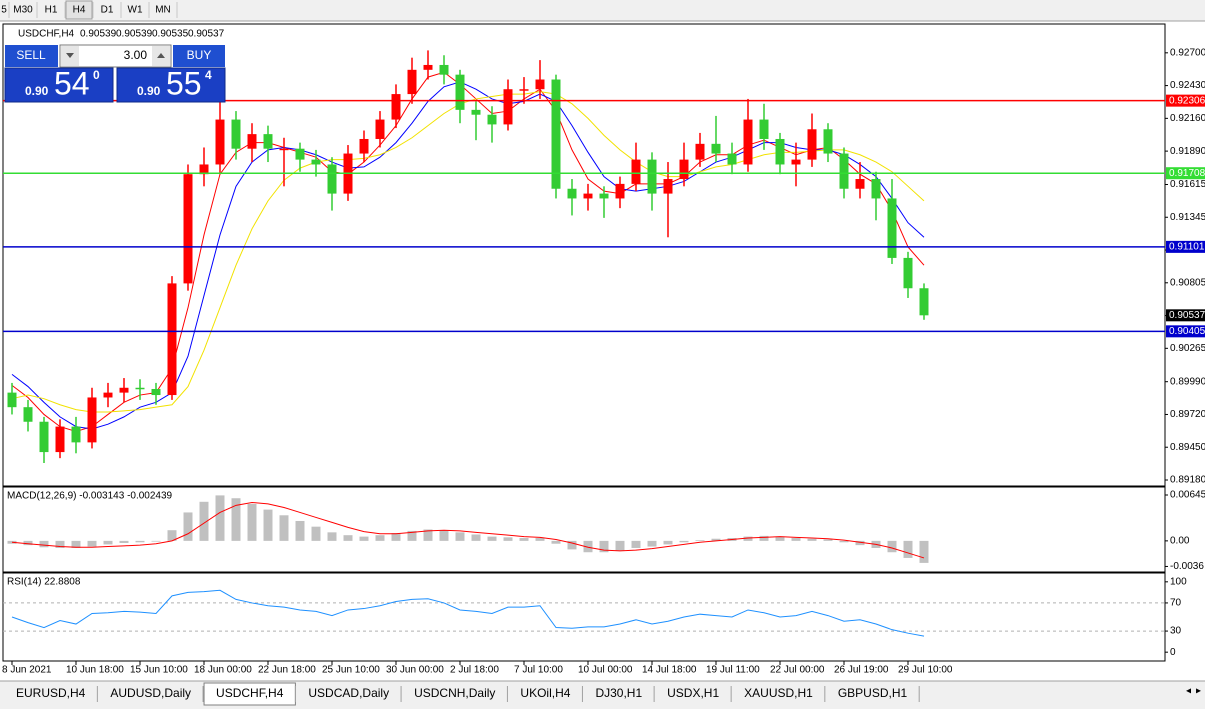  Describe the element at coordinates (1188, 691) in the screenshot. I see `tab-scroll-left: ◂` at that location.